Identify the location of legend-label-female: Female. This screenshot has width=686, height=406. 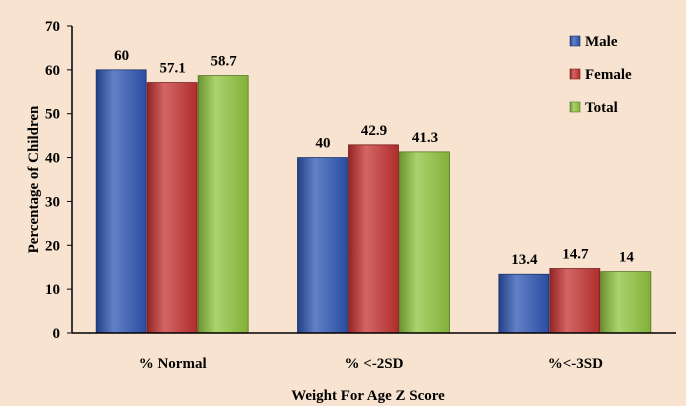
(608, 75).